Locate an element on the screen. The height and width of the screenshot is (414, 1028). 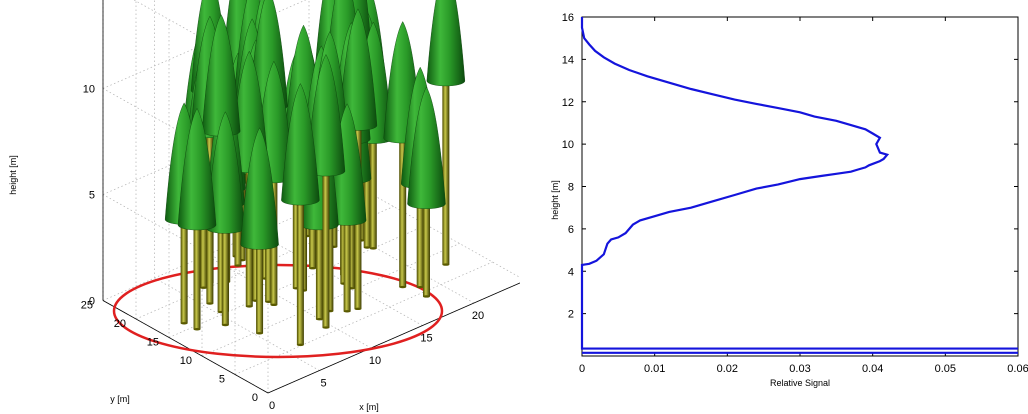
y-tick-label: 4 is located at coordinates (571, 272).